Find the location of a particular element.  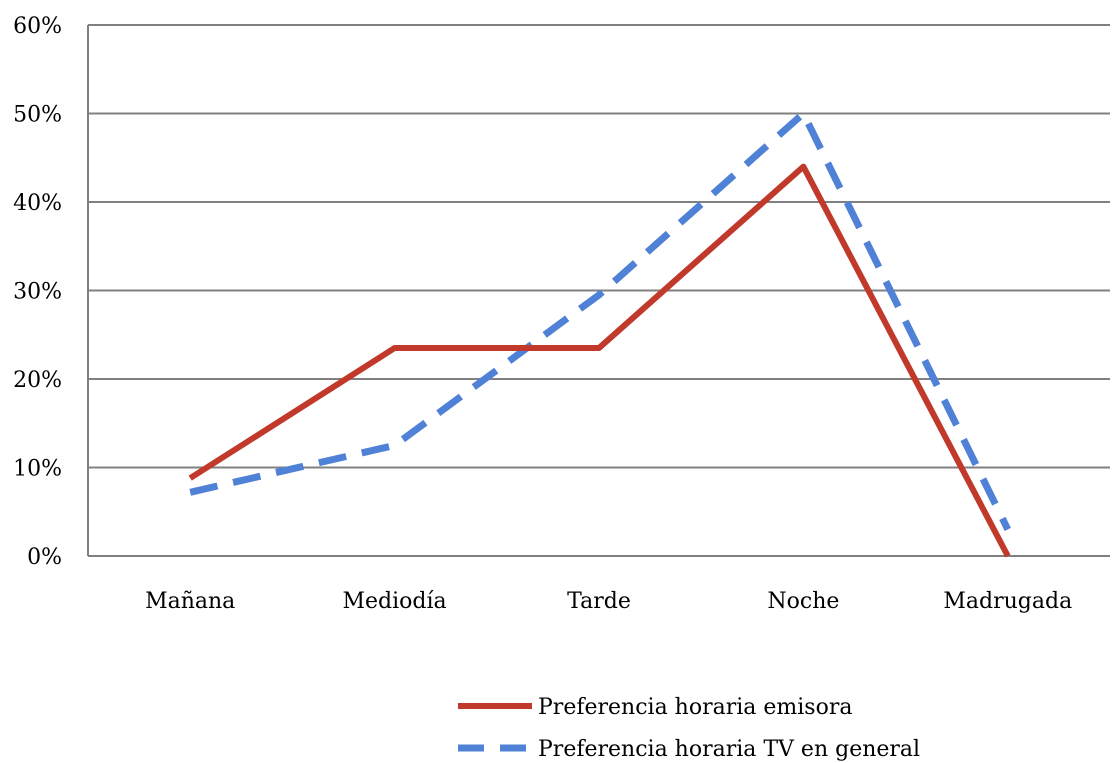

x-tick-label: Noche is located at coordinates (803, 601).